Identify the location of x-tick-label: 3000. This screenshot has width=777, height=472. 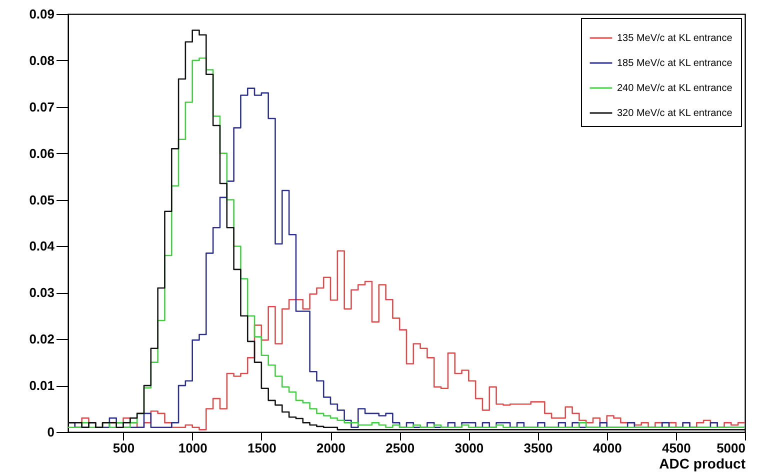
(469, 448).